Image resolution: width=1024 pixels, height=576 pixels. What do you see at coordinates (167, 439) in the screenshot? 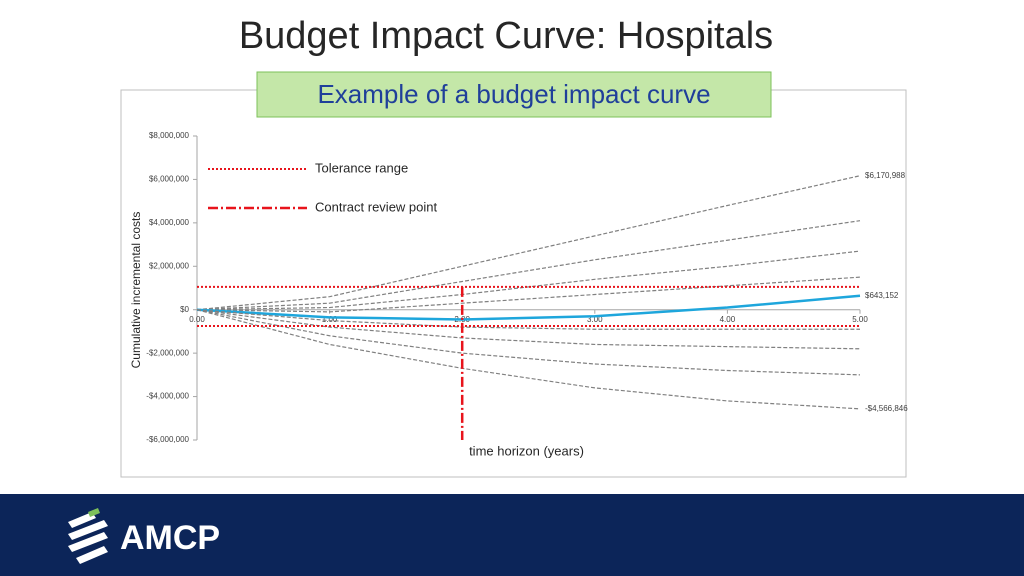
I see `y-tick-label: -$6,000,000` at bounding box center [167, 439].